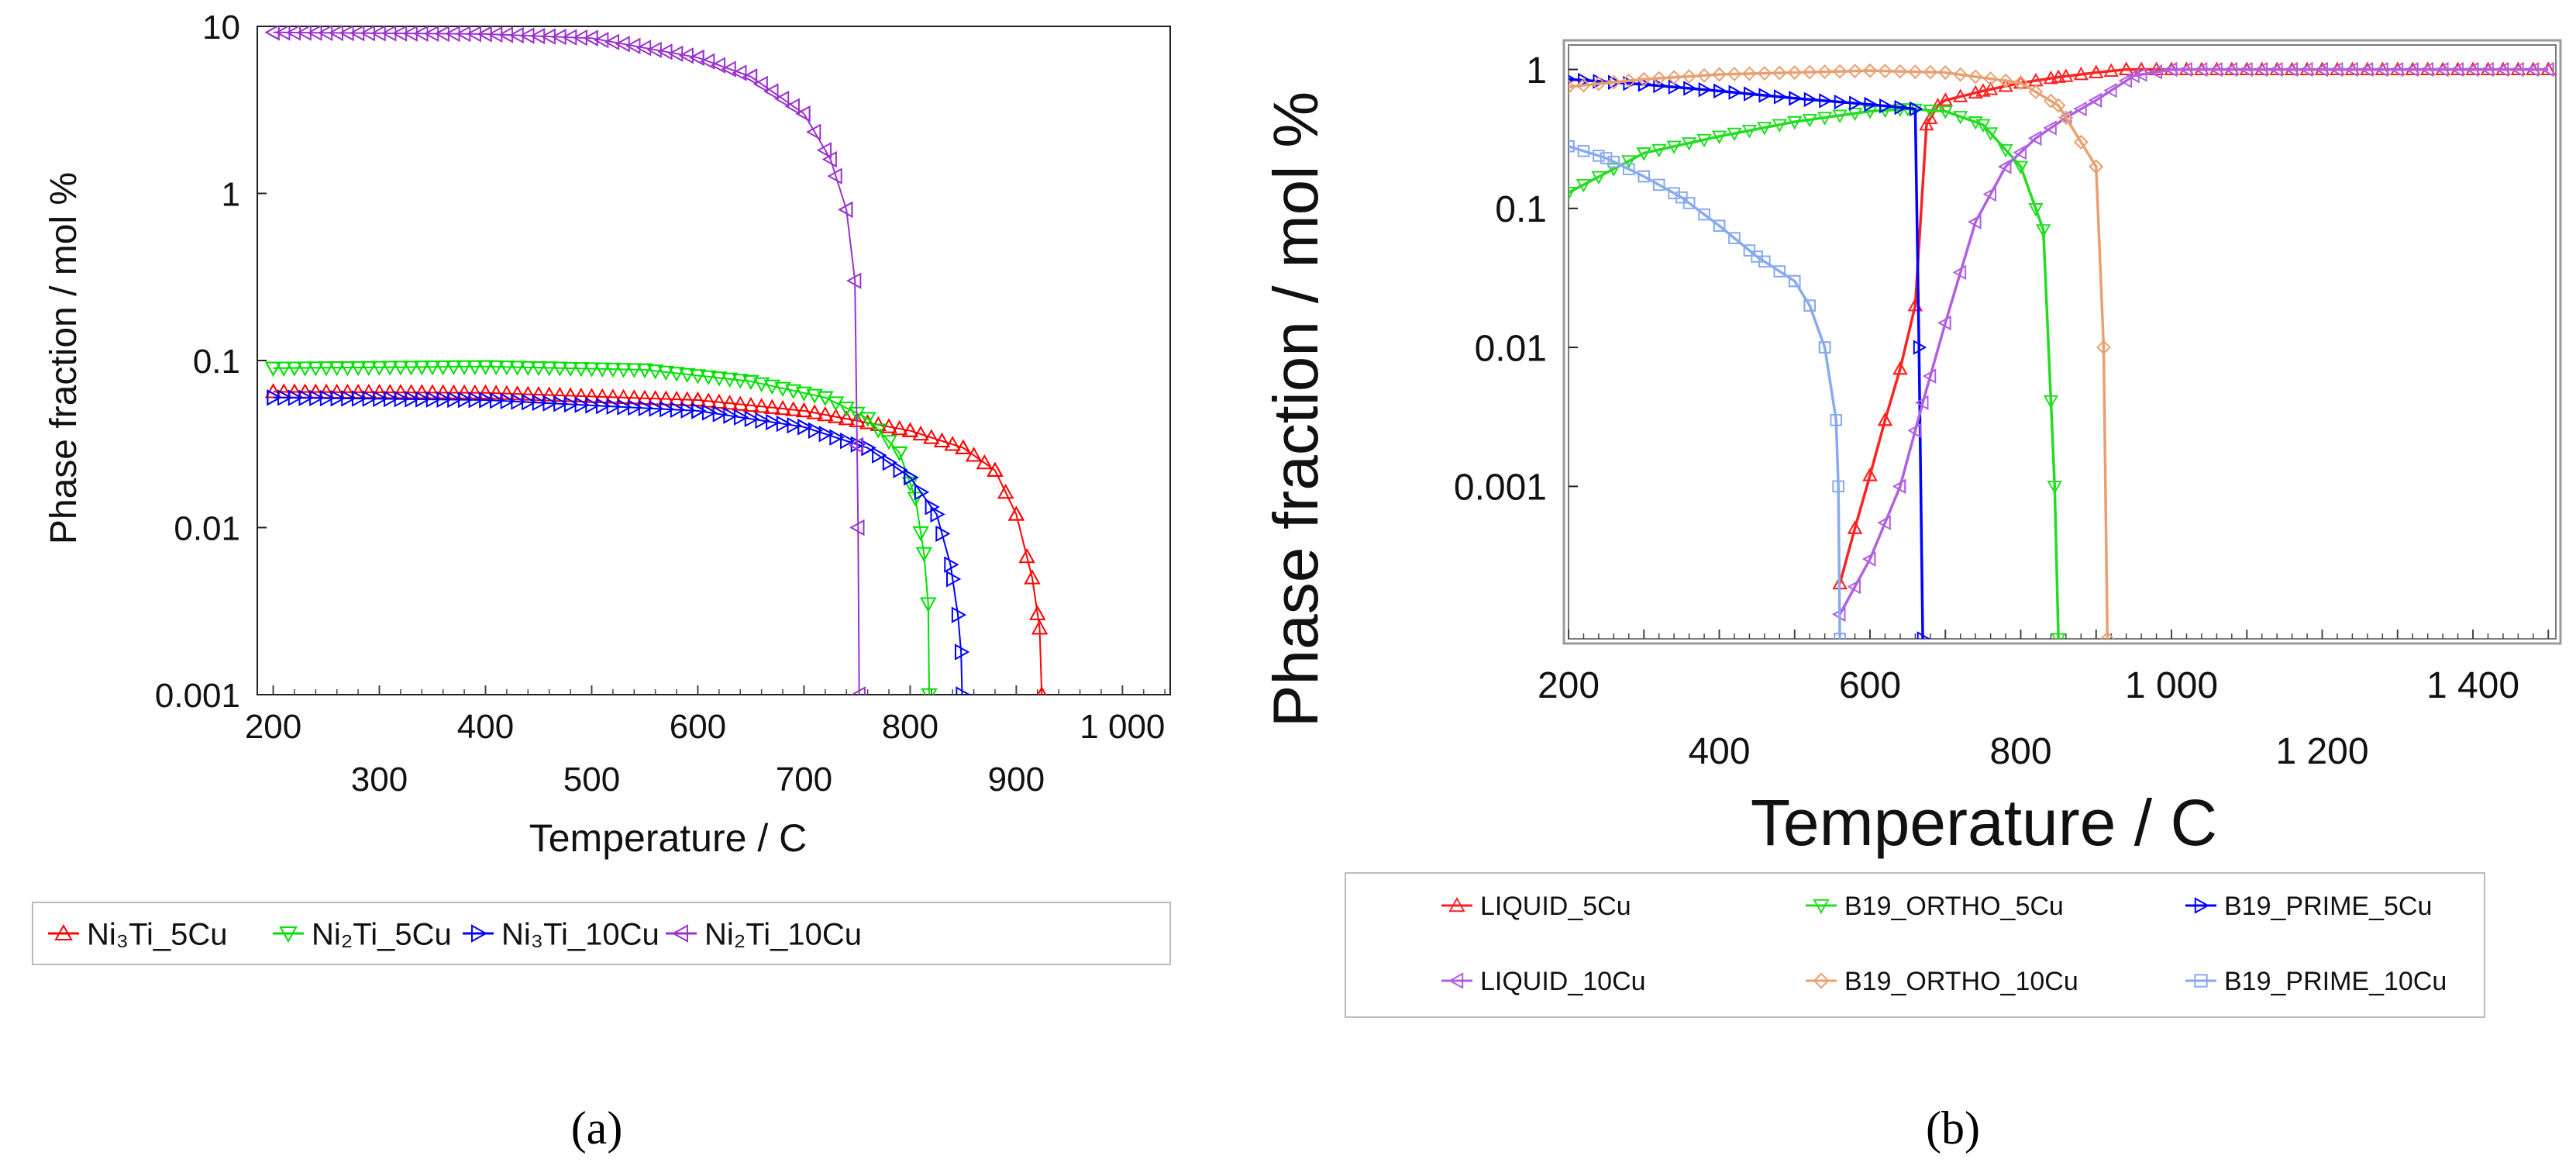 The height and width of the screenshot is (1173, 2576). I want to click on x-tick-label: 1 200, so click(2321, 751).